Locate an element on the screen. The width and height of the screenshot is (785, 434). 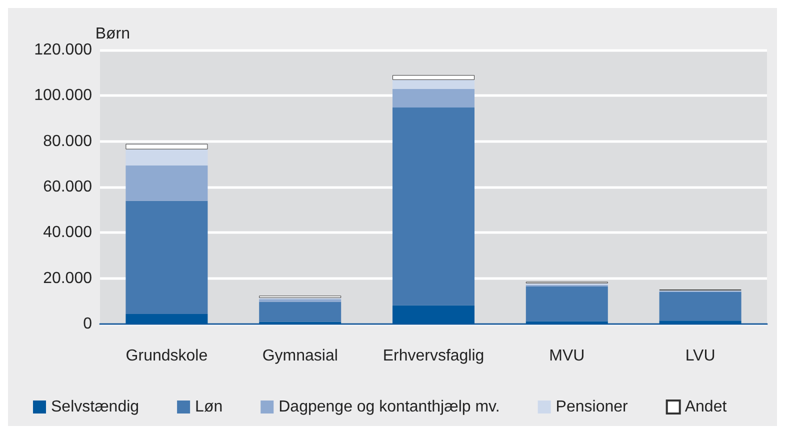
legend-label: Dagpenge og kontanthjælp mv. is located at coordinates (389, 407).